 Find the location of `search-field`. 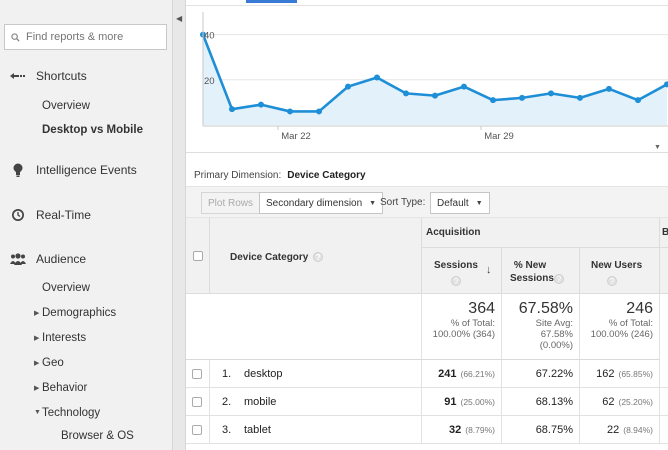

search-field is located at coordinates (85, 37).